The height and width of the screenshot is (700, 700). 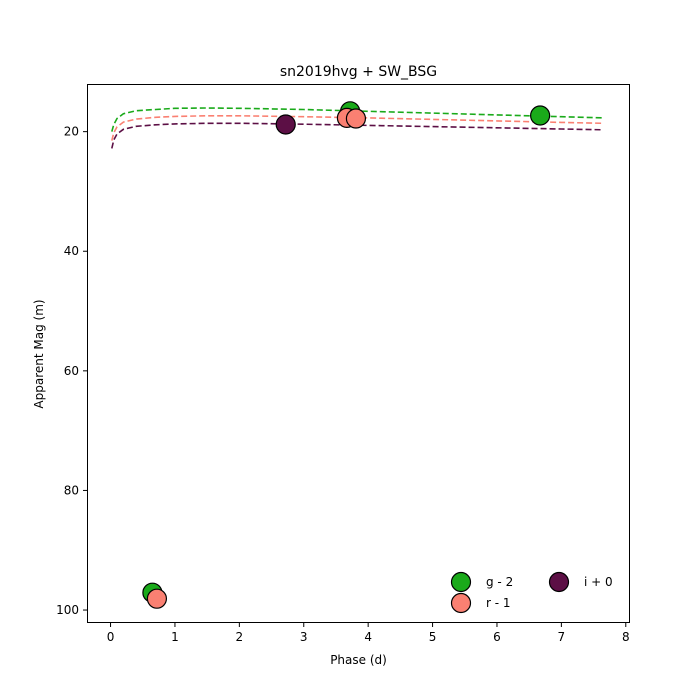 I want to click on x-tick-label: 0, so click(x=111, y=637).